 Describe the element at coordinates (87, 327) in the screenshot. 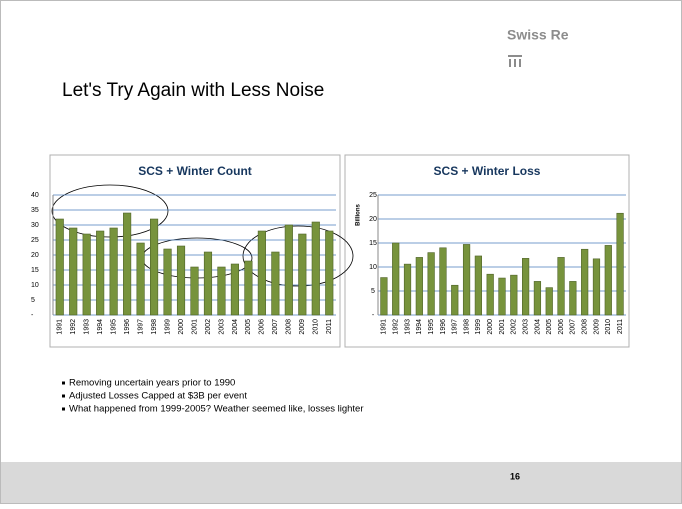

I see `x-tick-label: 1993` at that location.